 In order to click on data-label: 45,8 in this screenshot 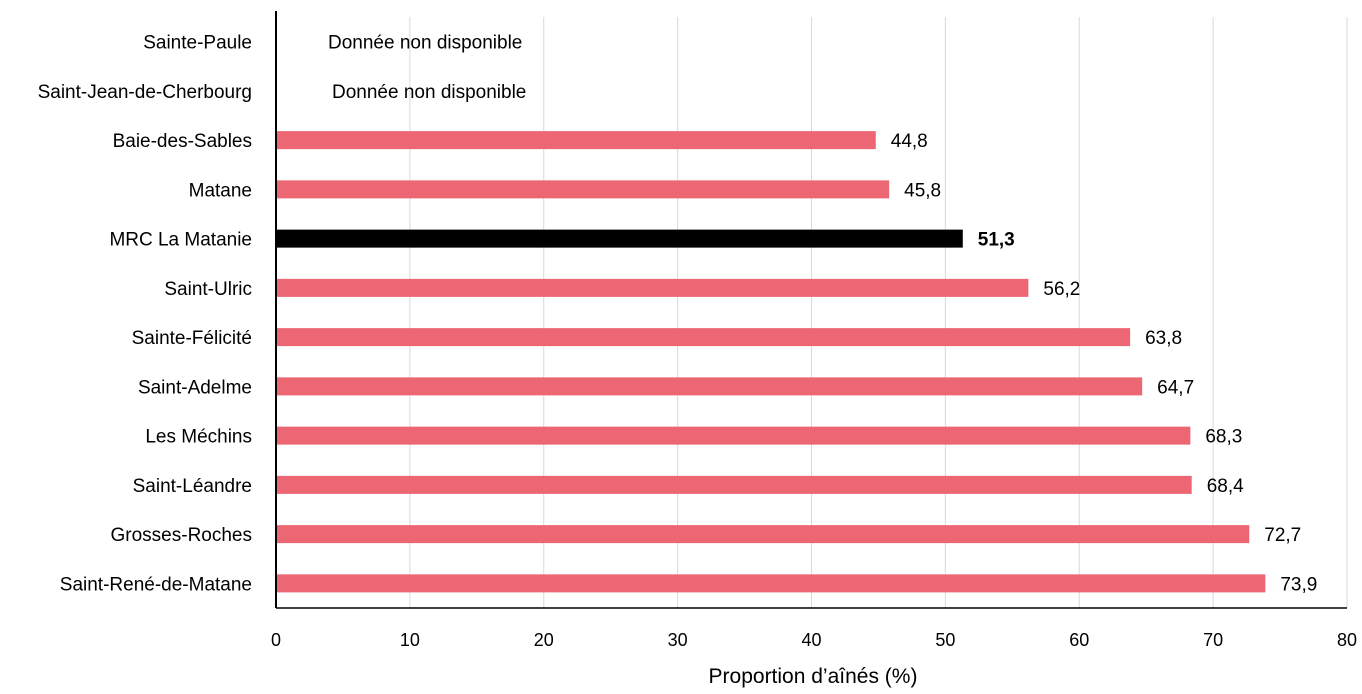, I will do `click(922, 190)`.